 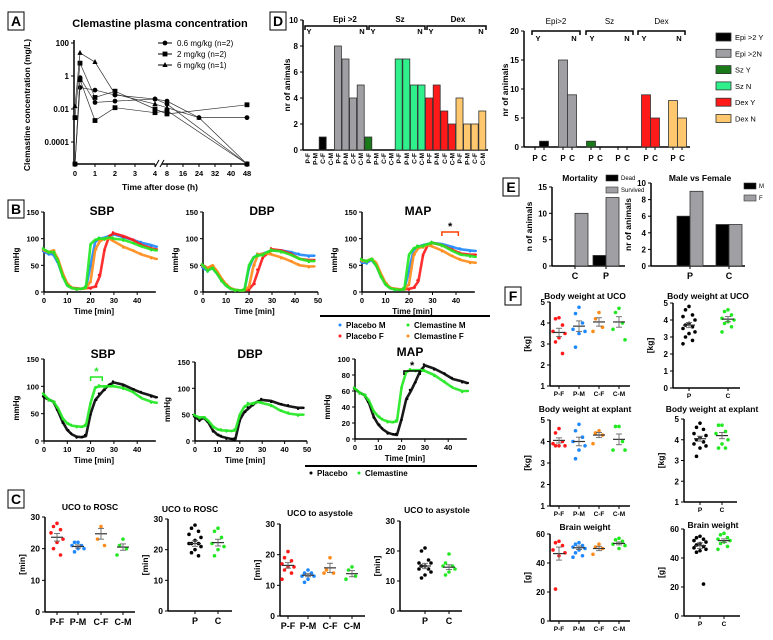 What do you see at coordinates (542, 213) in the screenshot?
I see `y-tick-label: 10` at bounding box center [542, 213].